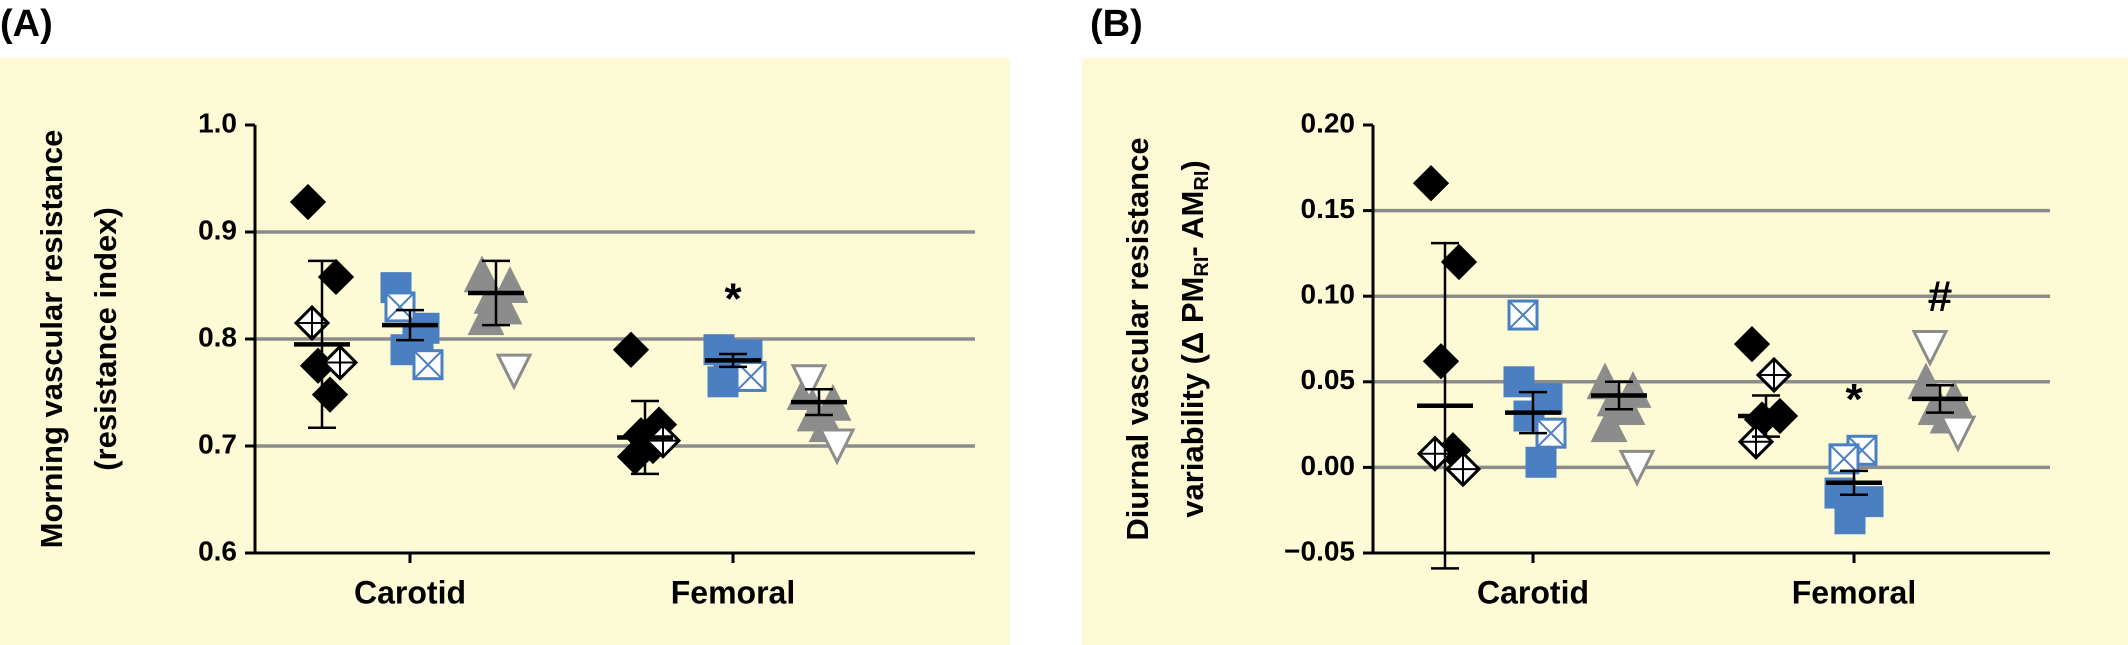 The image size is (2128, 645). I want to click on y-tick-label: 0.00, so click(1328, 465).